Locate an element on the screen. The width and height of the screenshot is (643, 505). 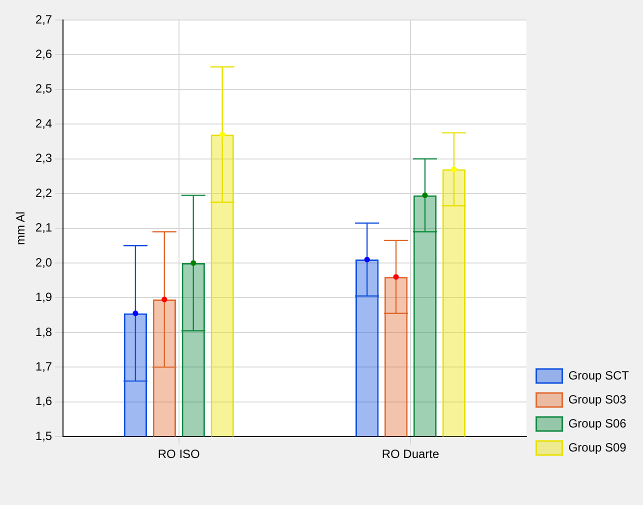
legend-label: Group S06 is located at coordinates (597, 423).